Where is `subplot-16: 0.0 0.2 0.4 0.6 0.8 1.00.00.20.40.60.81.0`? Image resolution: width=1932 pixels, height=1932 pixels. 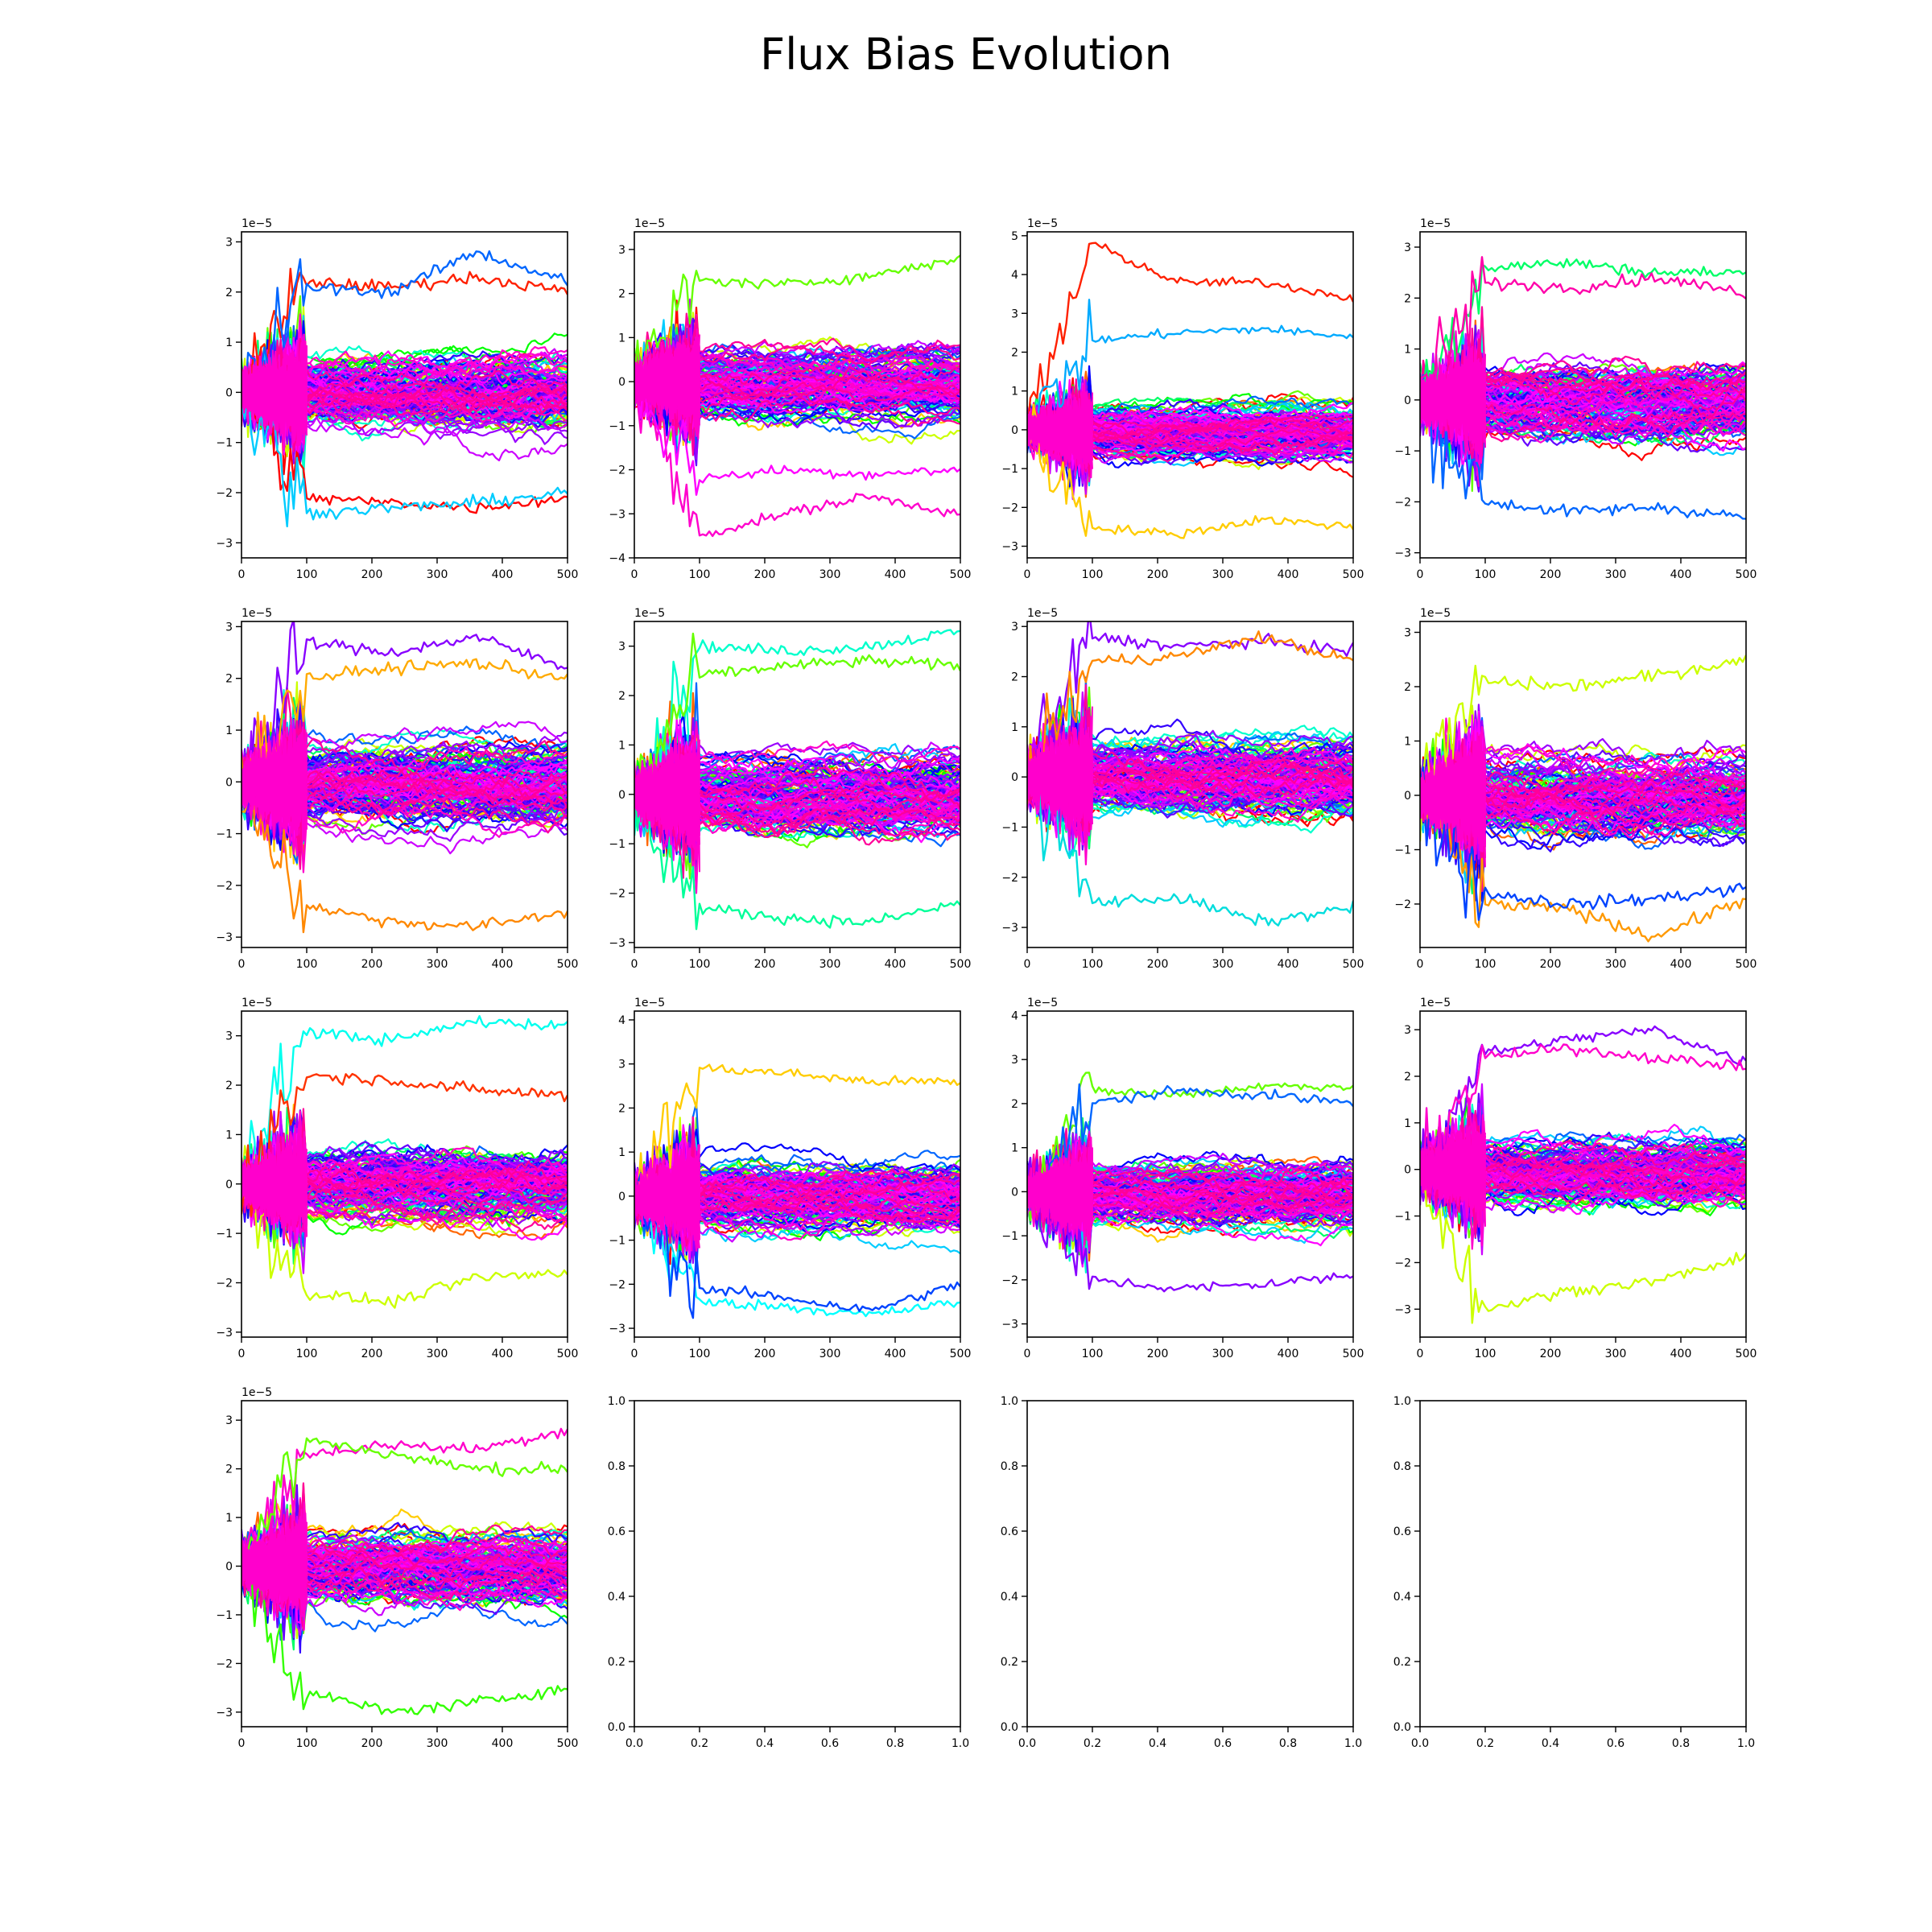
subplot-16: 0.0 0.2 0.4 0.6 0.8 1.00.00.20.40.60.81.0 is located at coordinates (1574, 1572).